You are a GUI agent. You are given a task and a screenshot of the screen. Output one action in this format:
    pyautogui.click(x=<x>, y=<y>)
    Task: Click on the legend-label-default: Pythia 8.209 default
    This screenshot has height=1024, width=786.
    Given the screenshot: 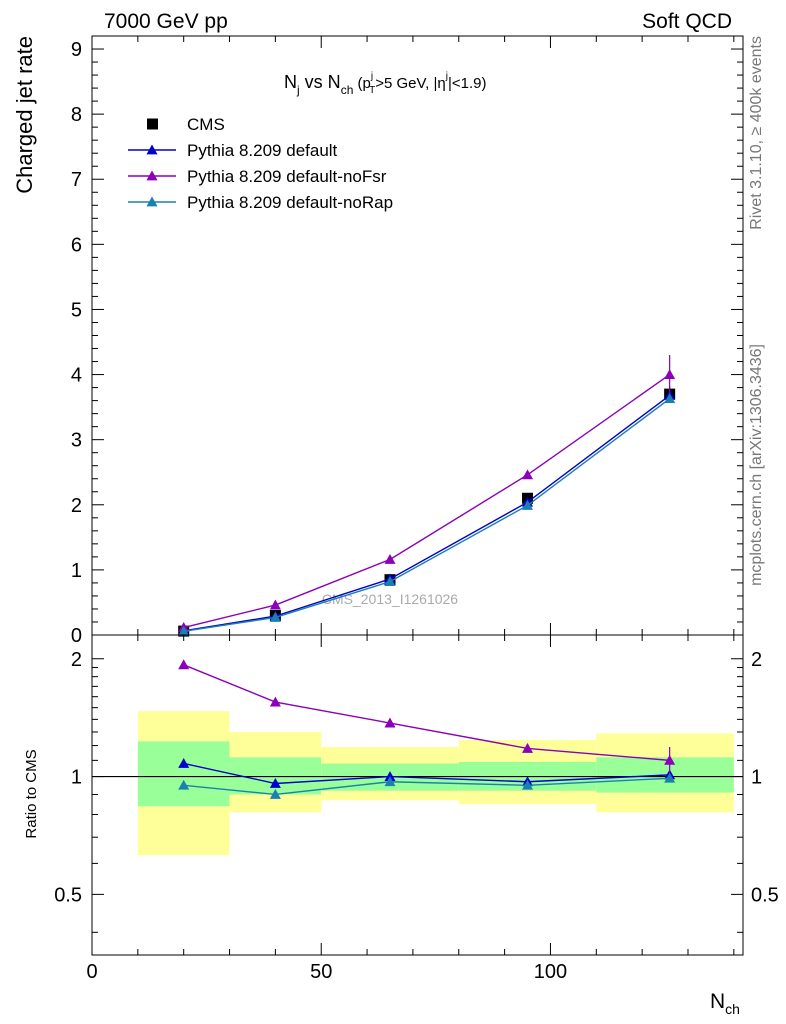 What is the action you would take?
    pyautogui.click(x=262, y=150)
    